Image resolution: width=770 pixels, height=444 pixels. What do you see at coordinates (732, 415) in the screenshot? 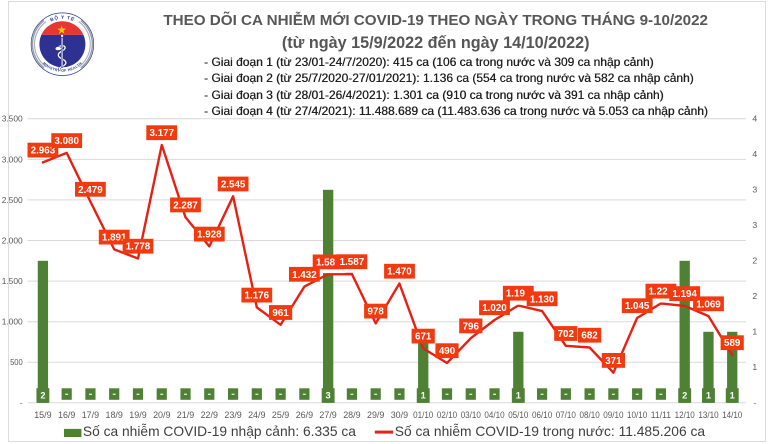
I see `svg-text: 14/10` at bounding box center [732, 415].